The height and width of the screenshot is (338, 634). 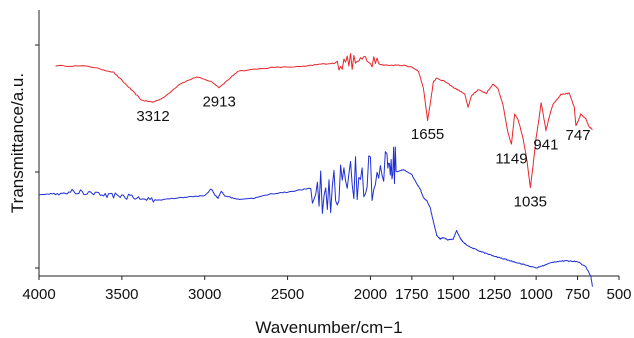 What do you see at coordinates (494, 294) in the screenshot?
I see `x-tick-label: 1250` at bounding box center [494, 294].